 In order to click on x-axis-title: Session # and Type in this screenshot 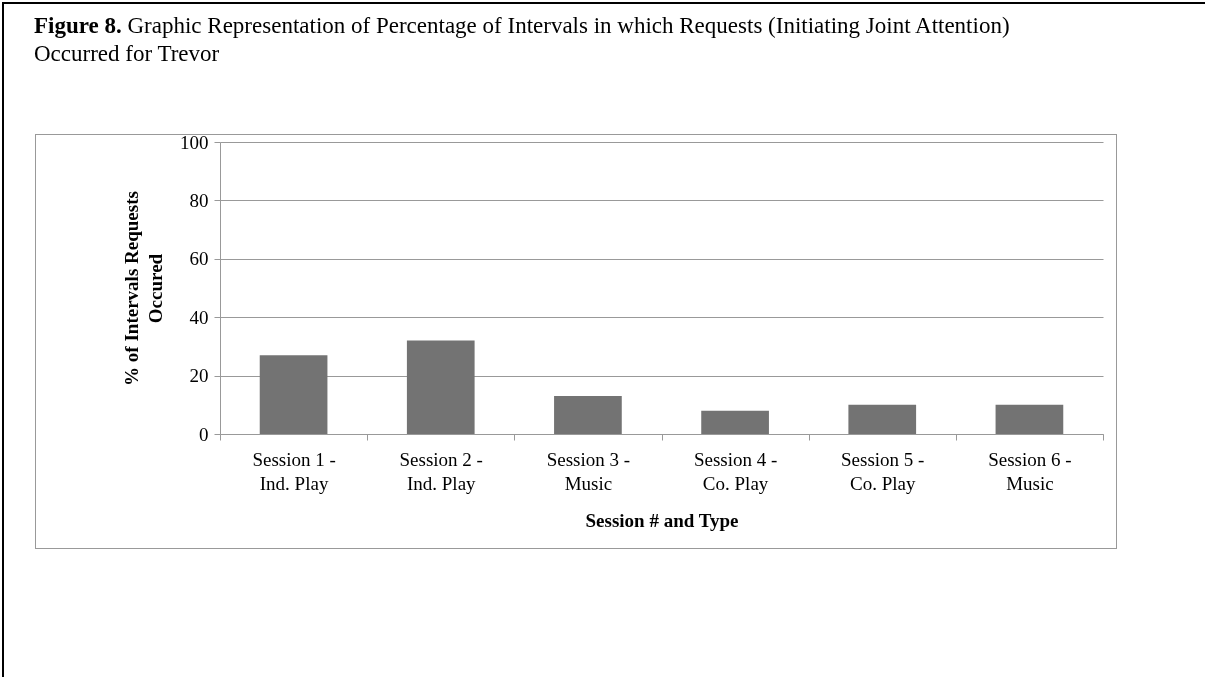, I will do `click(662, 520)`.